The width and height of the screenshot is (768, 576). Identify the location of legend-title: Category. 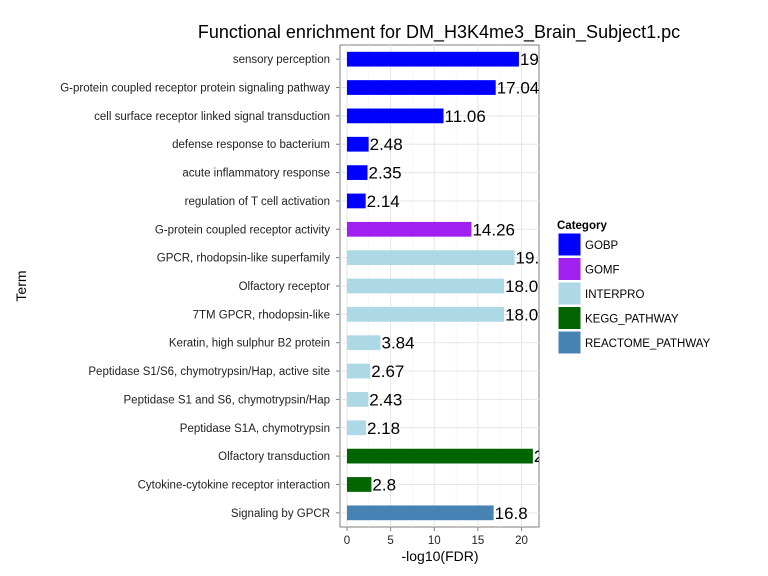
(582, 226).